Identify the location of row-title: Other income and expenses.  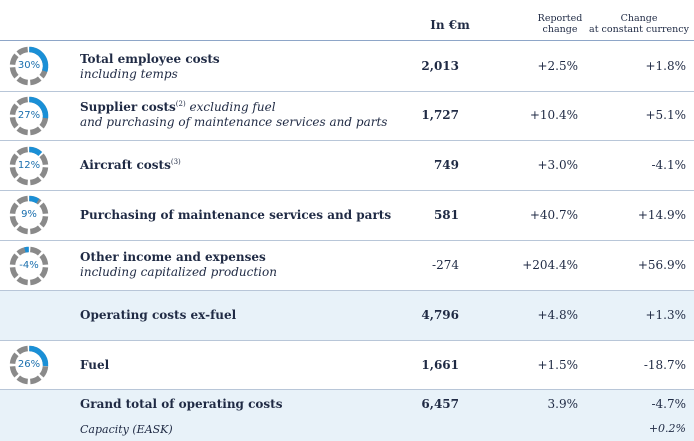
(173, 257).